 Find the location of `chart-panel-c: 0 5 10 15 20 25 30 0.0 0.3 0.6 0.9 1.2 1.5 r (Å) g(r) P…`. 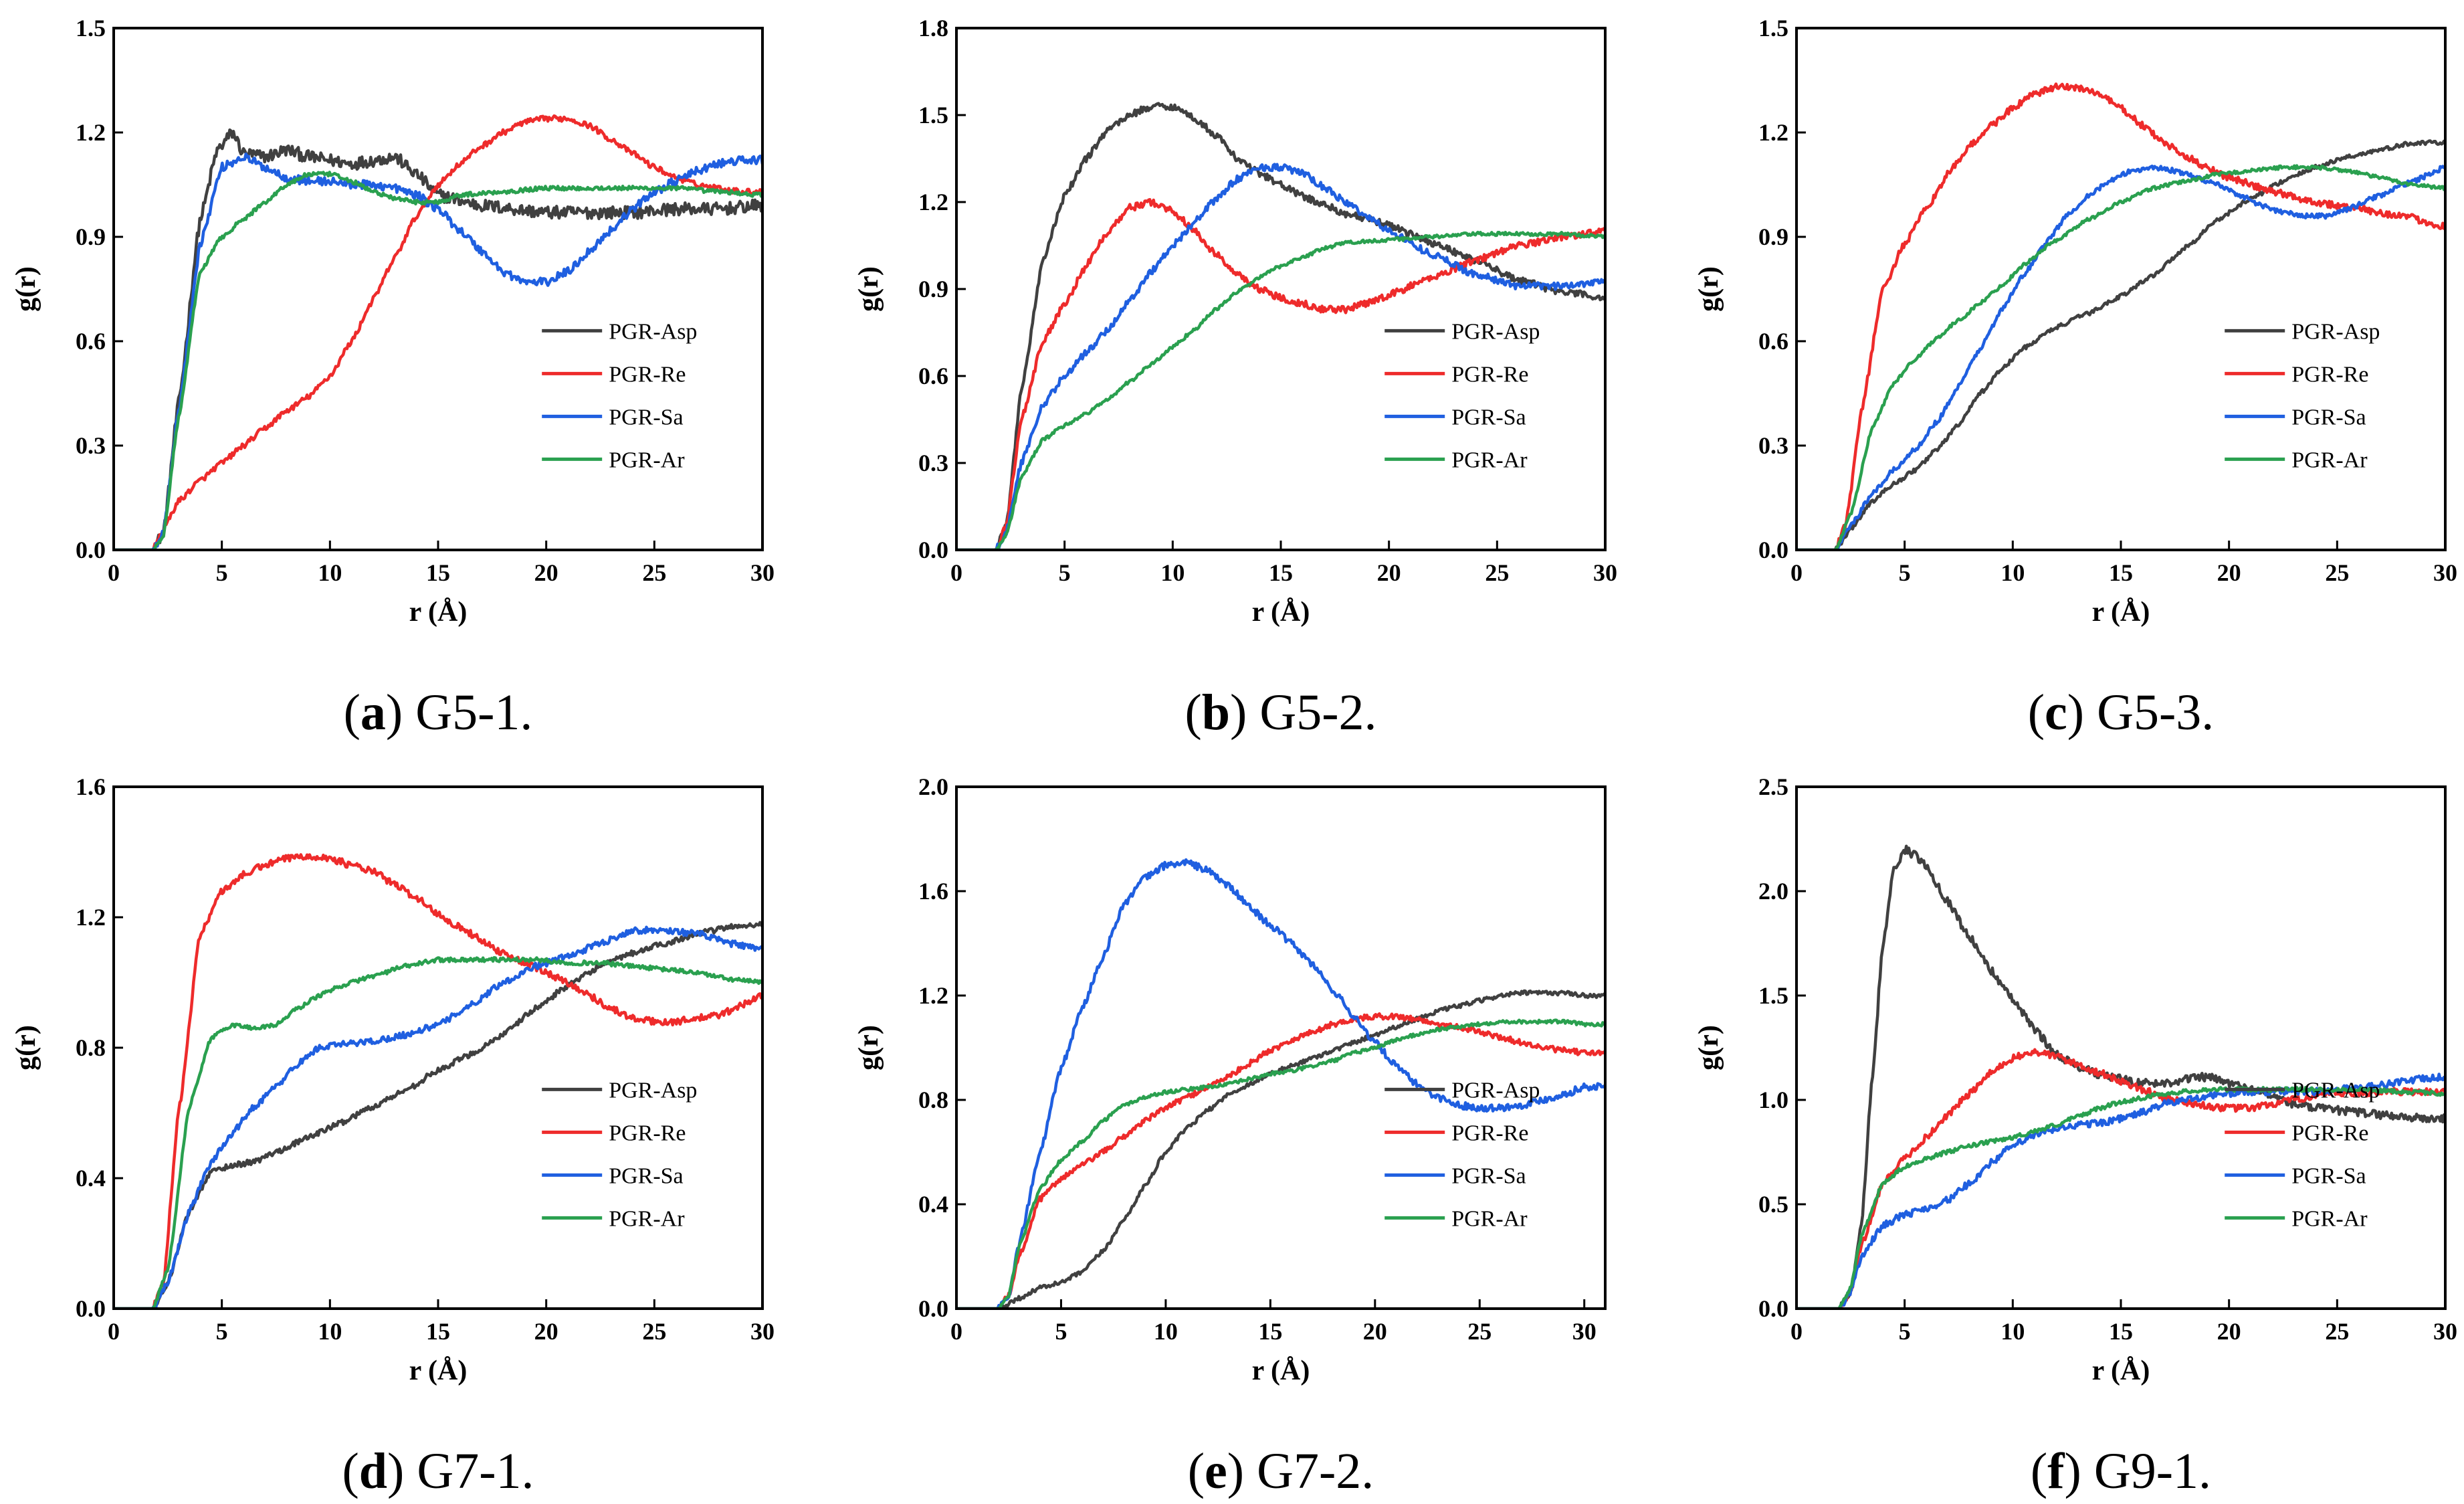

chart-panel-c: 0 5 10 15 20 25 30 0.0 0.3 0.6 0.9 1.2 1.5 r (Å) g(r) P… is located at coordinates (2075, 378).